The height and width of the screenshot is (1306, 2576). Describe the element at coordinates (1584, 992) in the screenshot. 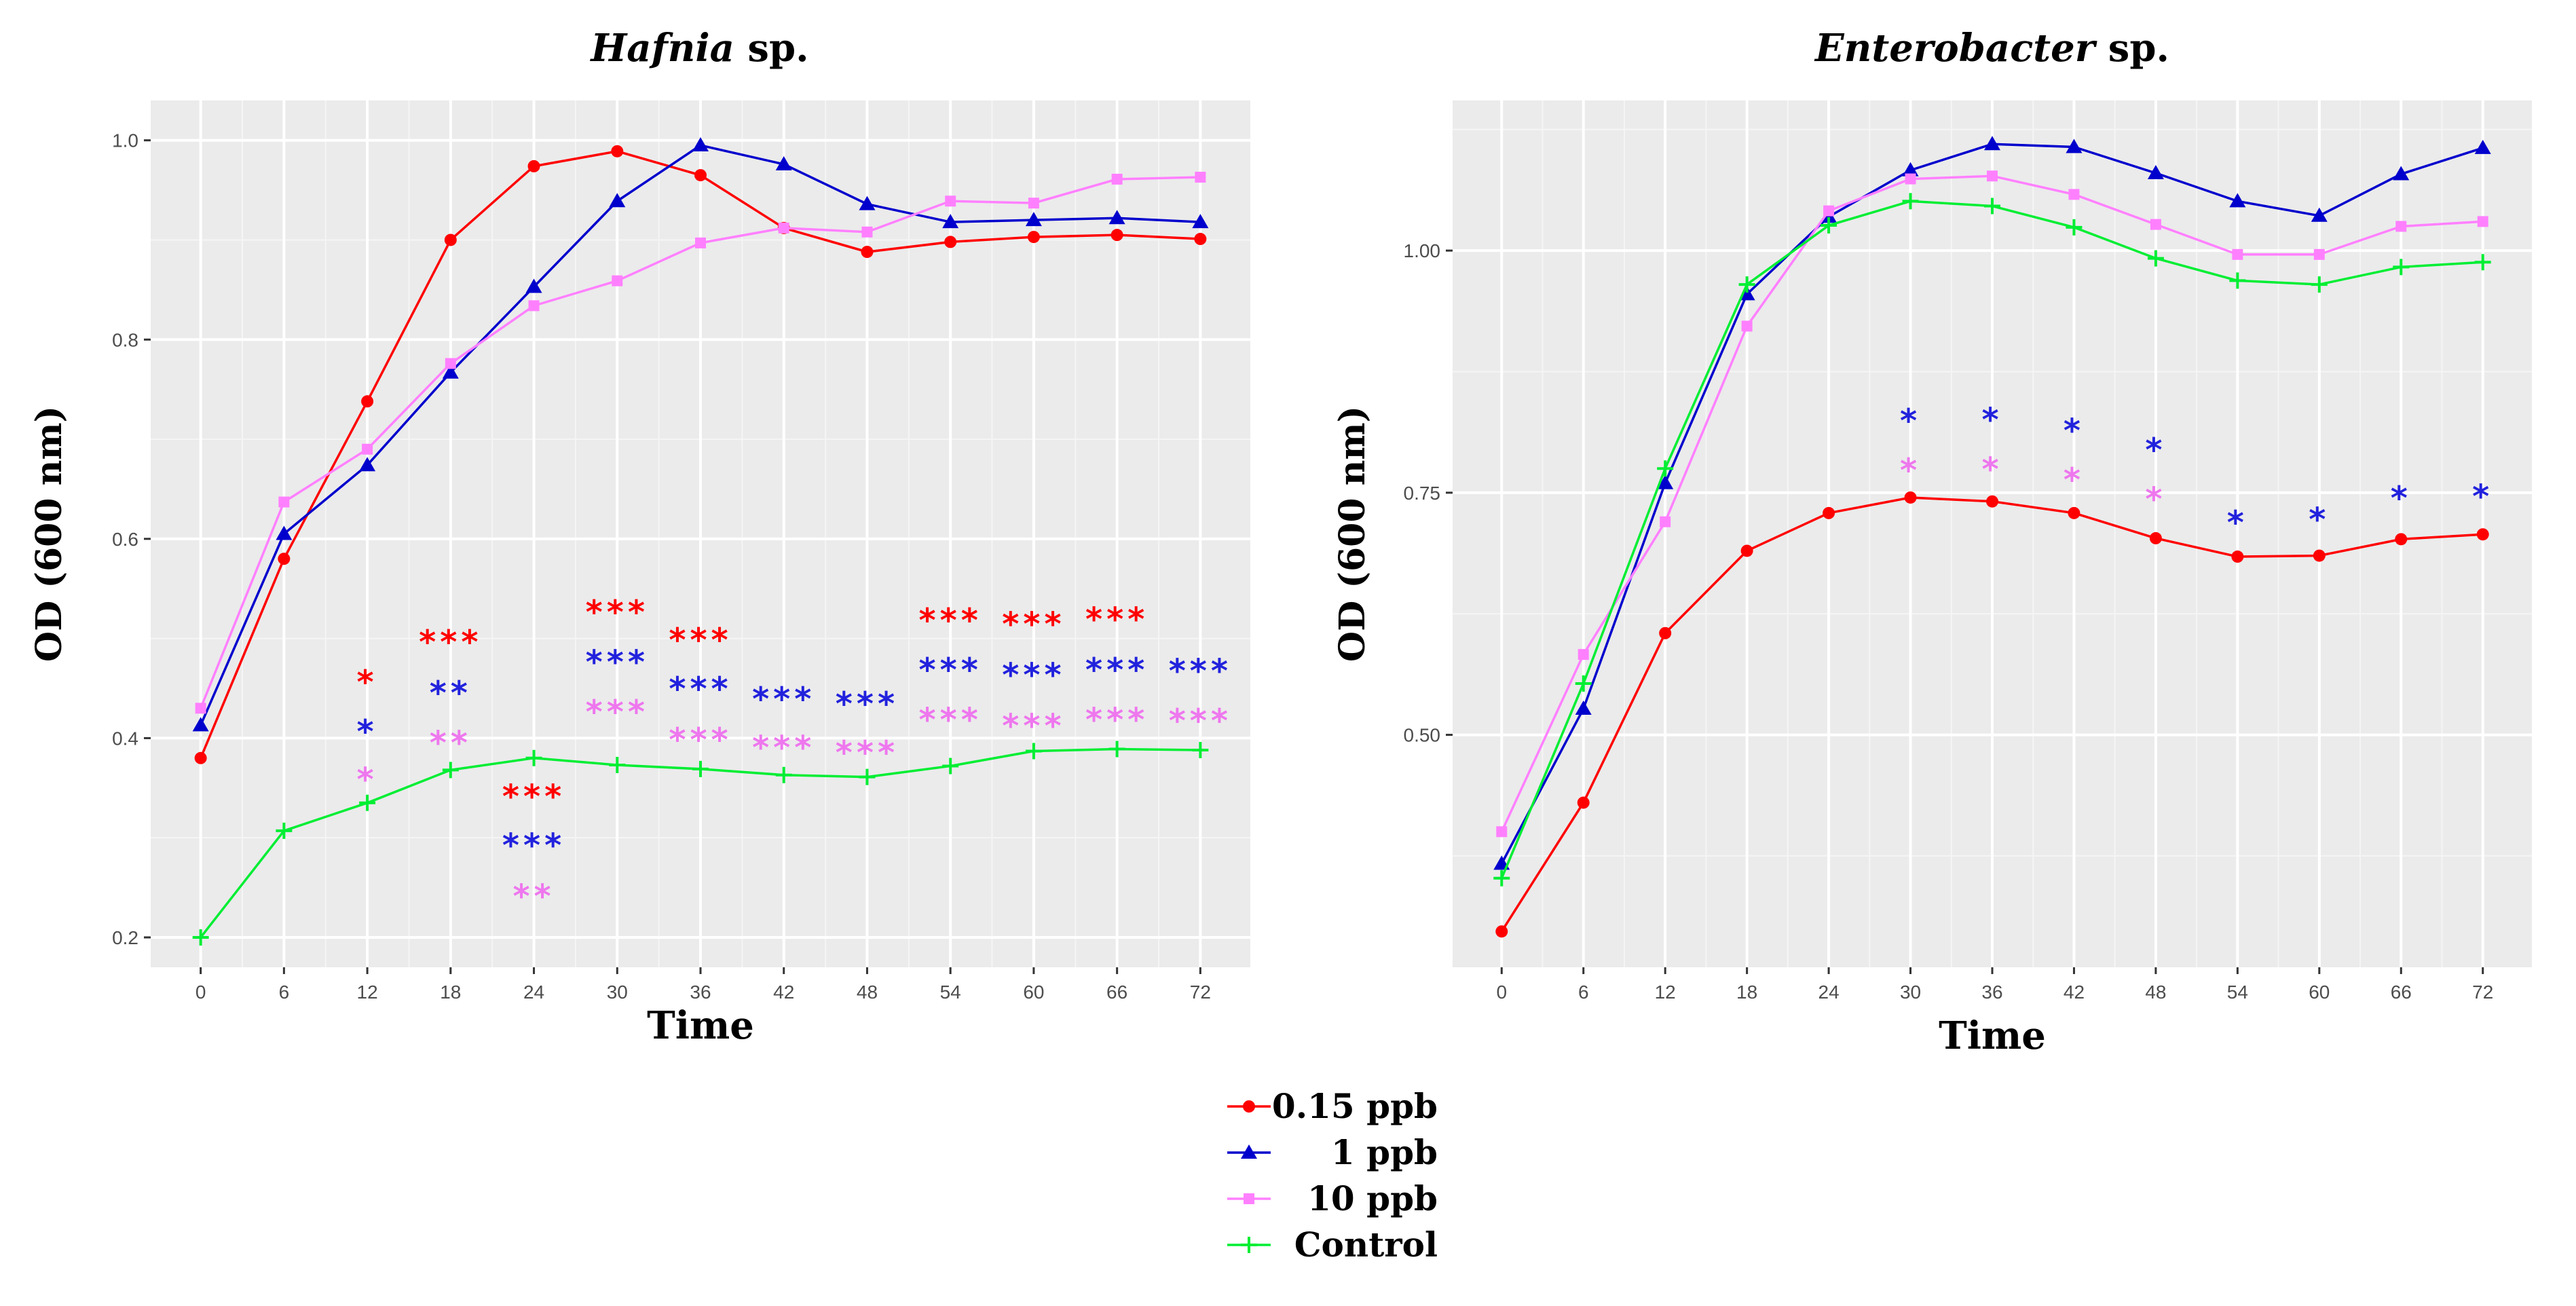

I see `x-tick-label: 6` at that location.